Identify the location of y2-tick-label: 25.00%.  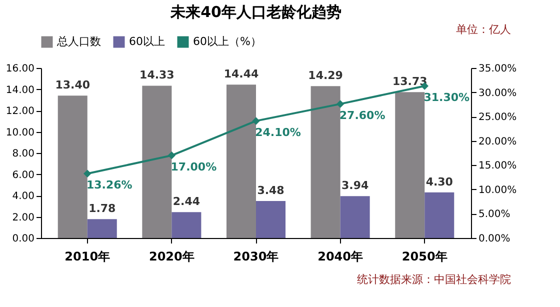
(497, 118).